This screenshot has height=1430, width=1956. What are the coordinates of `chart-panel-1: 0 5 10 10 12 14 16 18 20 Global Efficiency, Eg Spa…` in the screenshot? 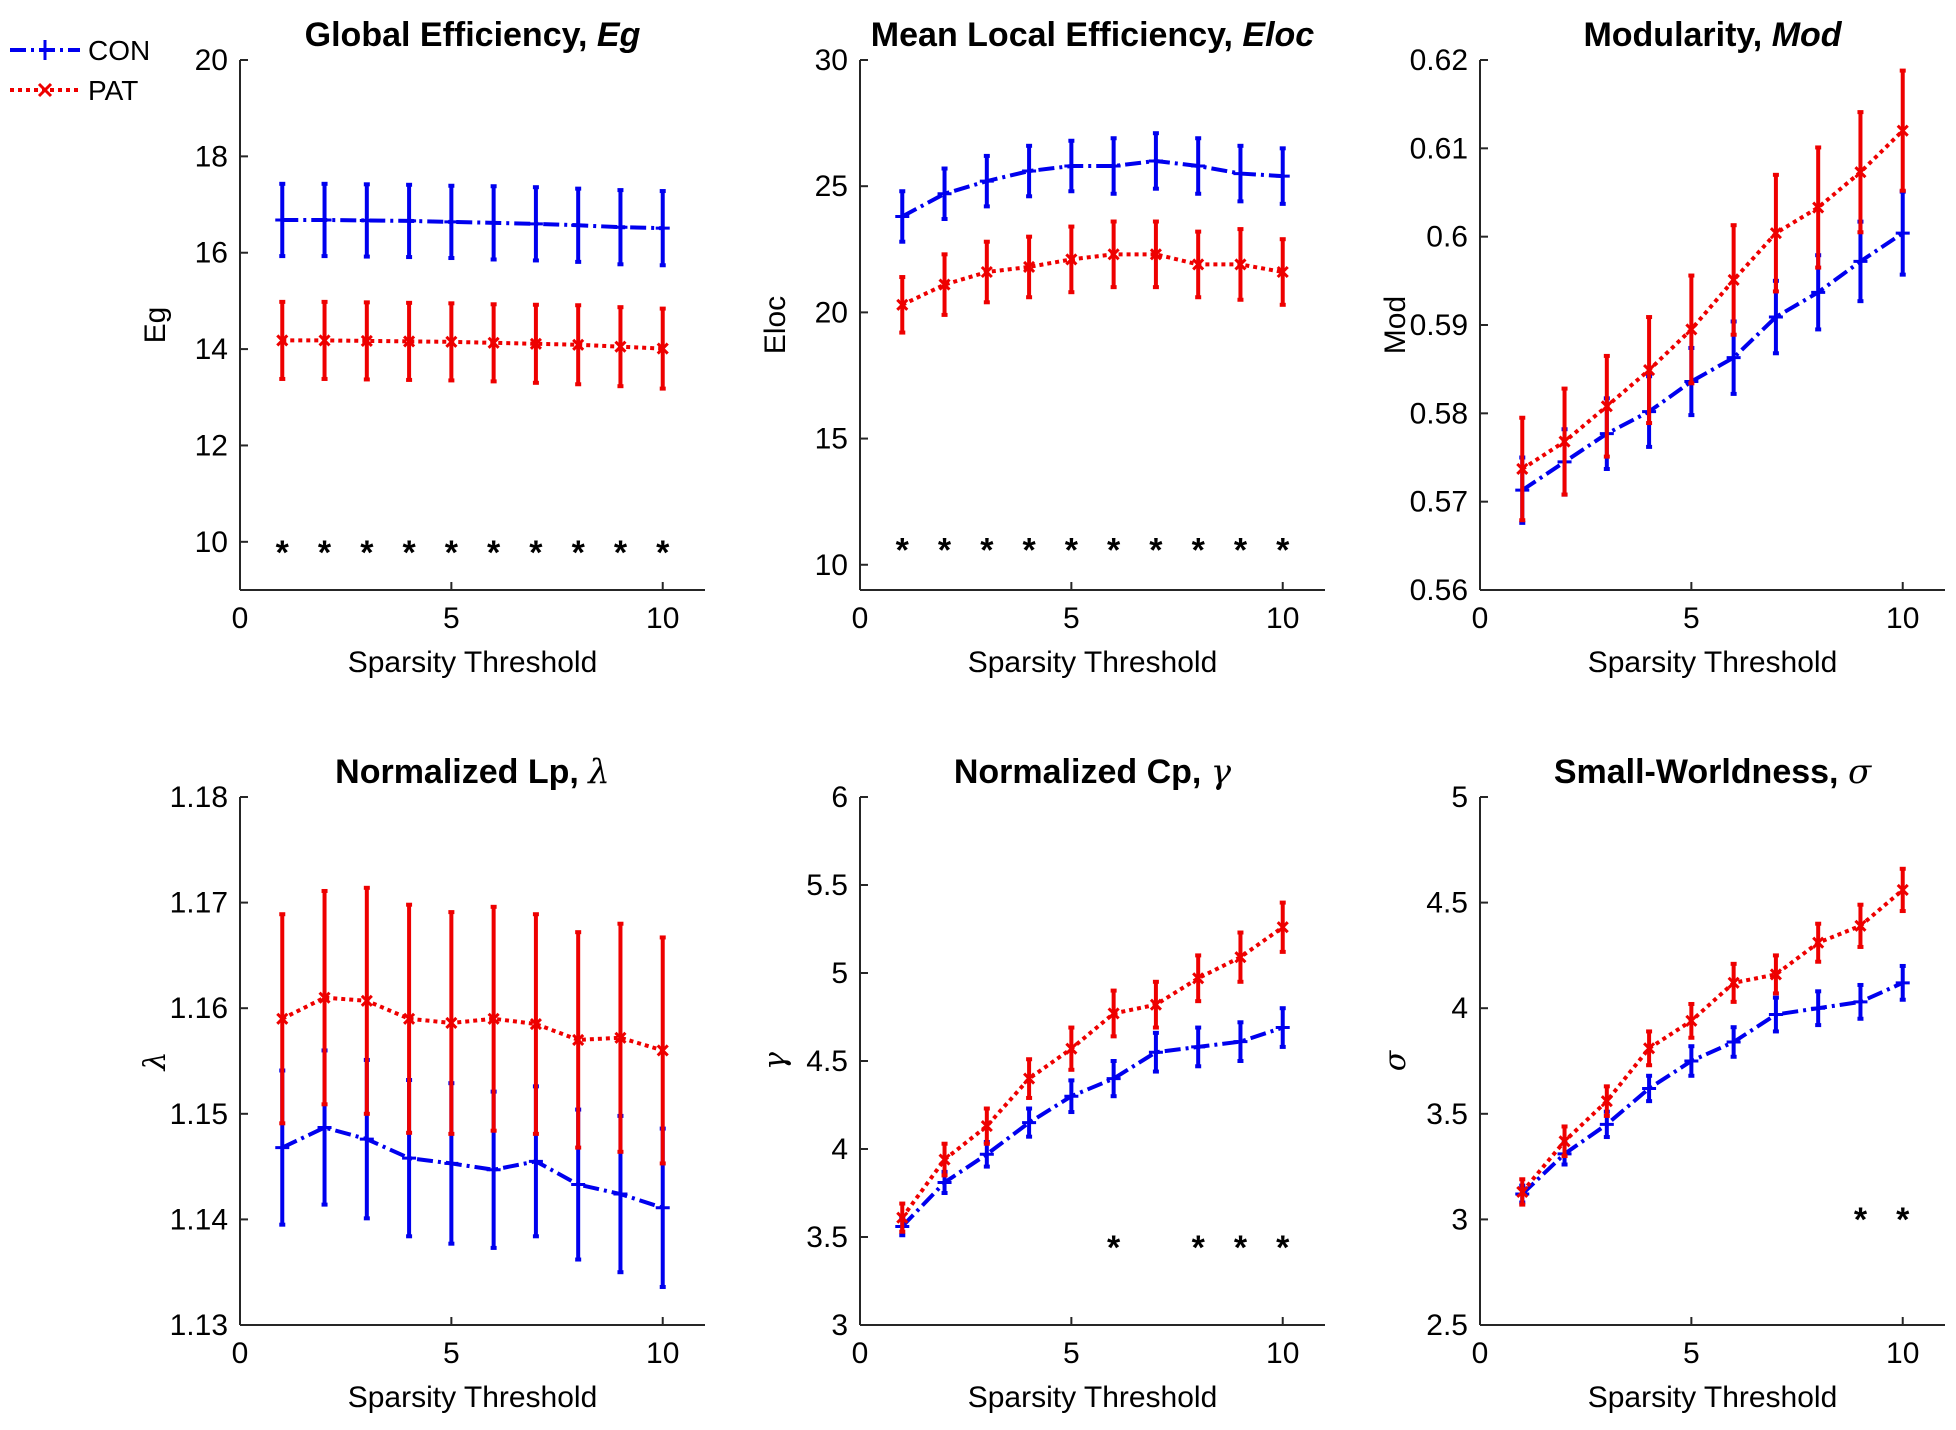 It's located at (422, 347).